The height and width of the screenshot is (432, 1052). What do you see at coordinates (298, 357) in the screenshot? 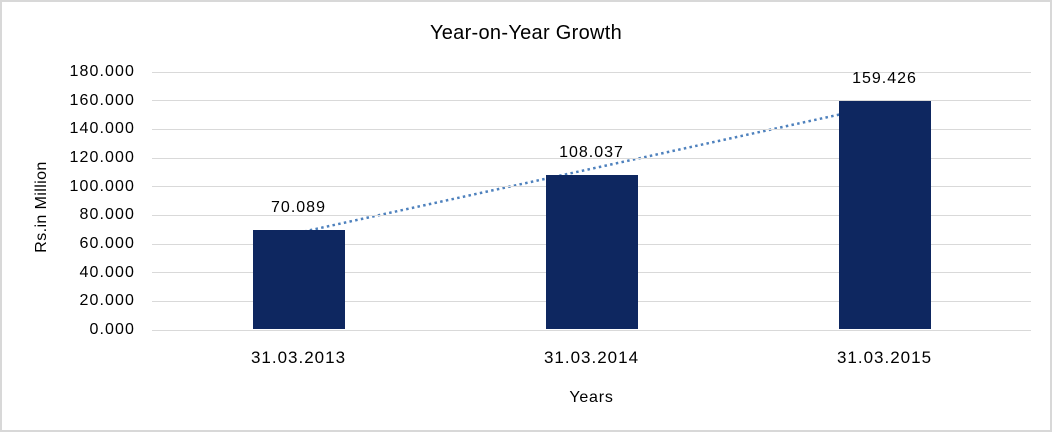
I see `x-tick-label: 31.03.2013` at bounding box center [298, 357].